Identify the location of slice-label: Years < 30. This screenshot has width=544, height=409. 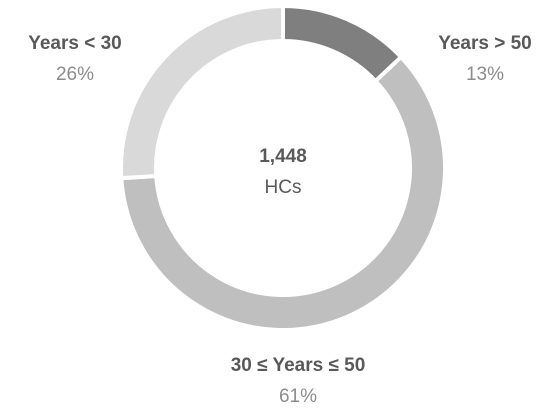
(75, 43).